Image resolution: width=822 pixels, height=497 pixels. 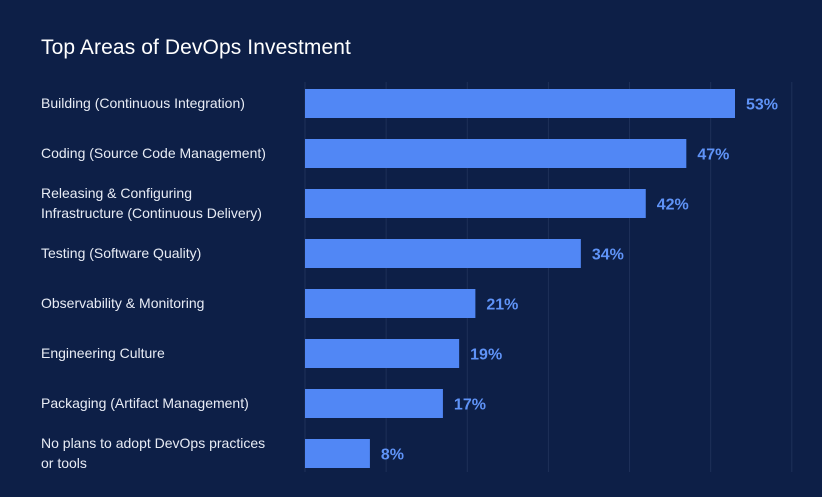 What do you see at coordinates (486, 355) in the screenshot?
I see `value-label: 19%` at bounding box center [486, 355].